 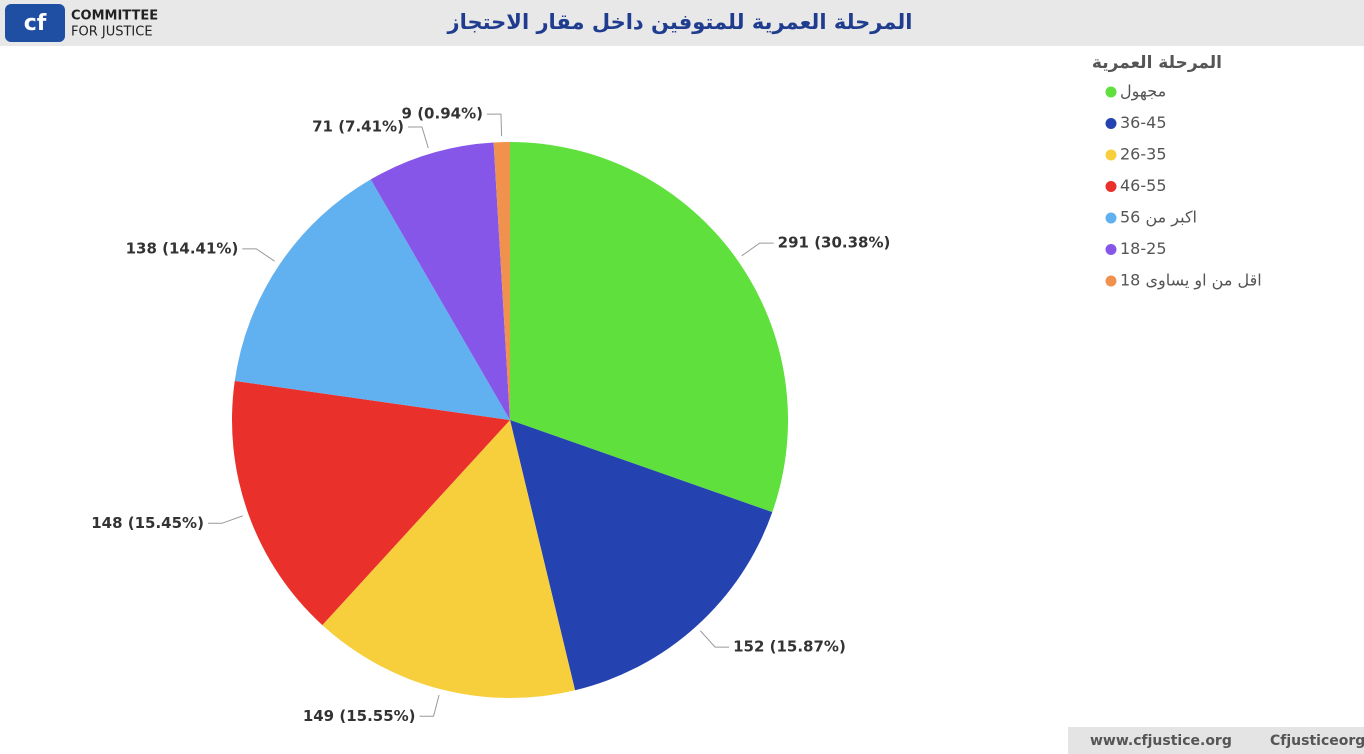 I want to click on data-label: 148 (15.45%), so click(x=147, y=523).